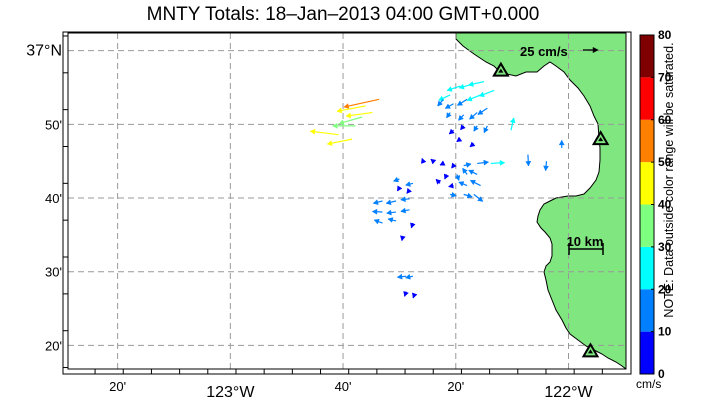  Describe the element at coordinates (665, 35) in the screenshot. I see `colorbar-tick-label: 80` at that location.